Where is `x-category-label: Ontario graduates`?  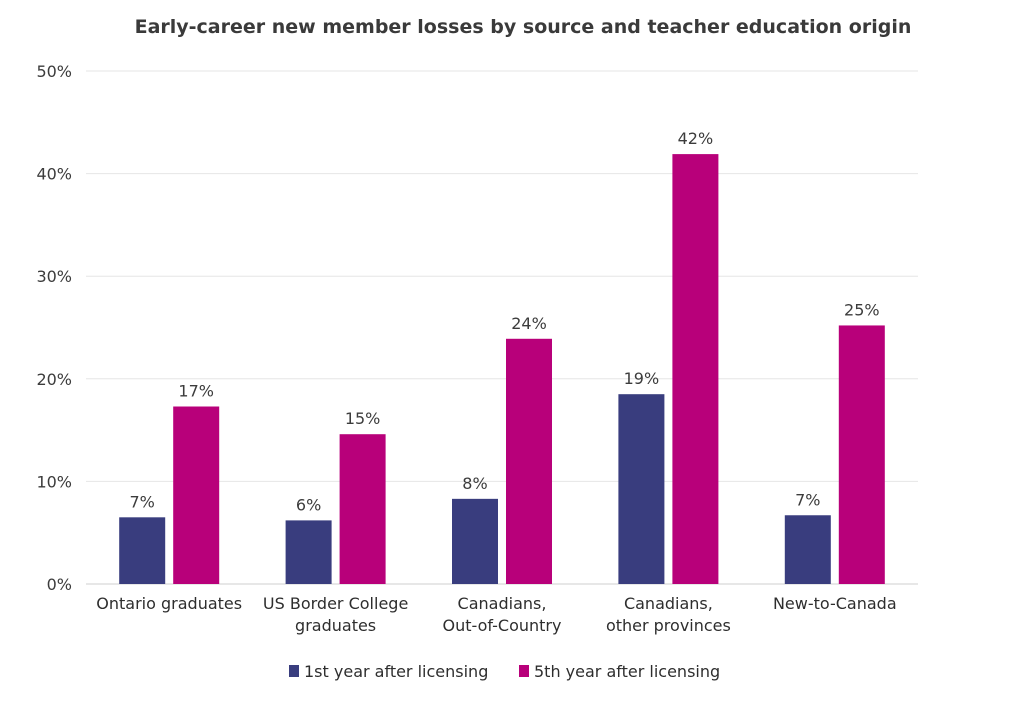
x-category-label: Ontario graduates is located at coordinates (169, 603).